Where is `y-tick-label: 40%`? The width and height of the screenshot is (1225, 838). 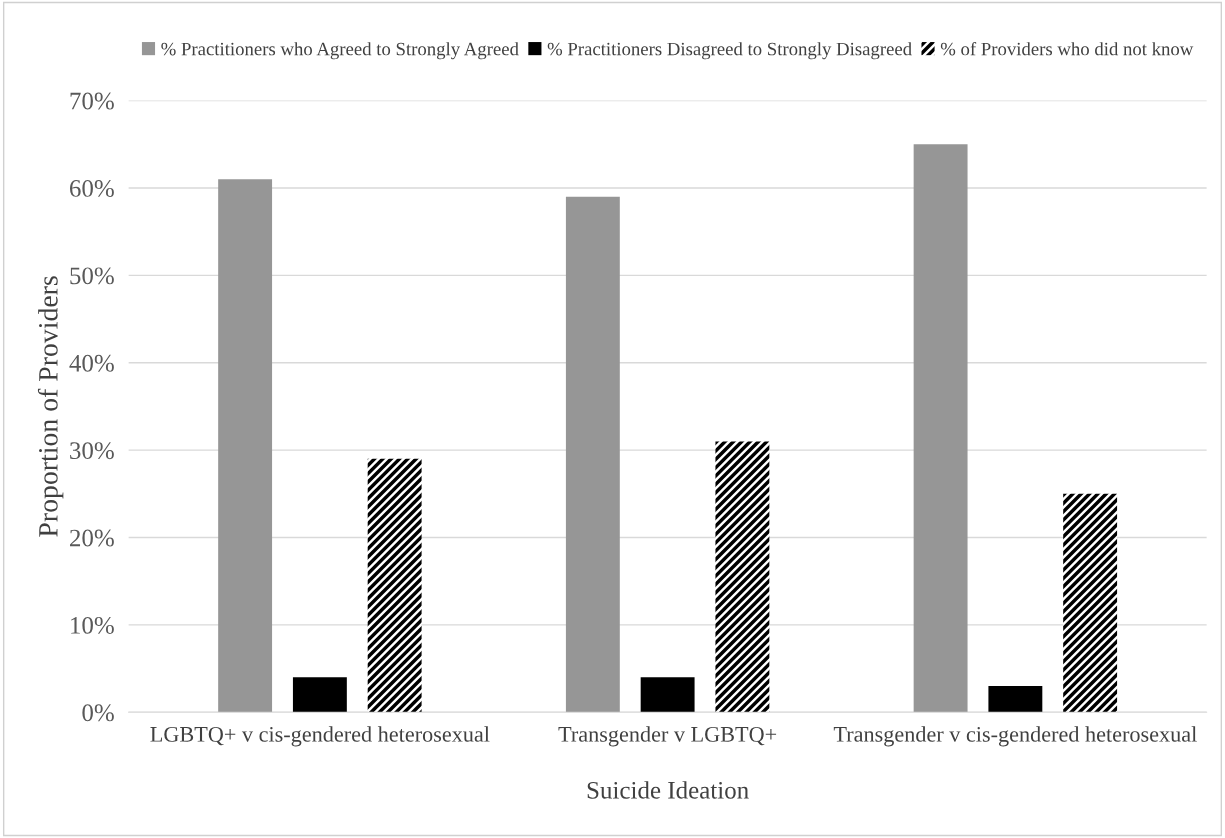
y-tick-label: 40% is located at coordinates (91, 363).